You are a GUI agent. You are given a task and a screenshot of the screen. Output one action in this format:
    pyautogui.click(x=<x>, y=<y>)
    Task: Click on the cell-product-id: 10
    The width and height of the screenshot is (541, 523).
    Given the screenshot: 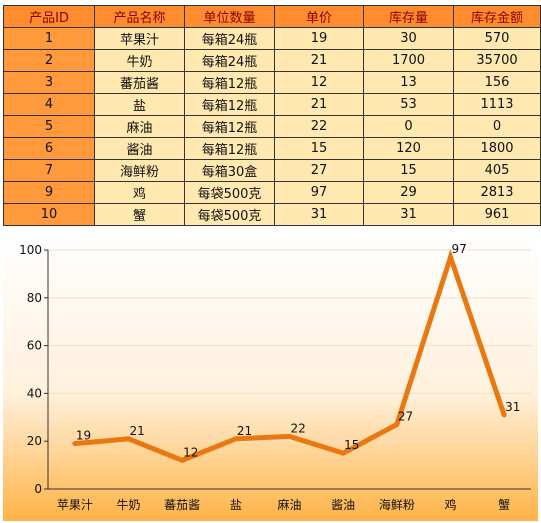 What is the action you would take?
    pyautogui.click(x=49, y=214)
    